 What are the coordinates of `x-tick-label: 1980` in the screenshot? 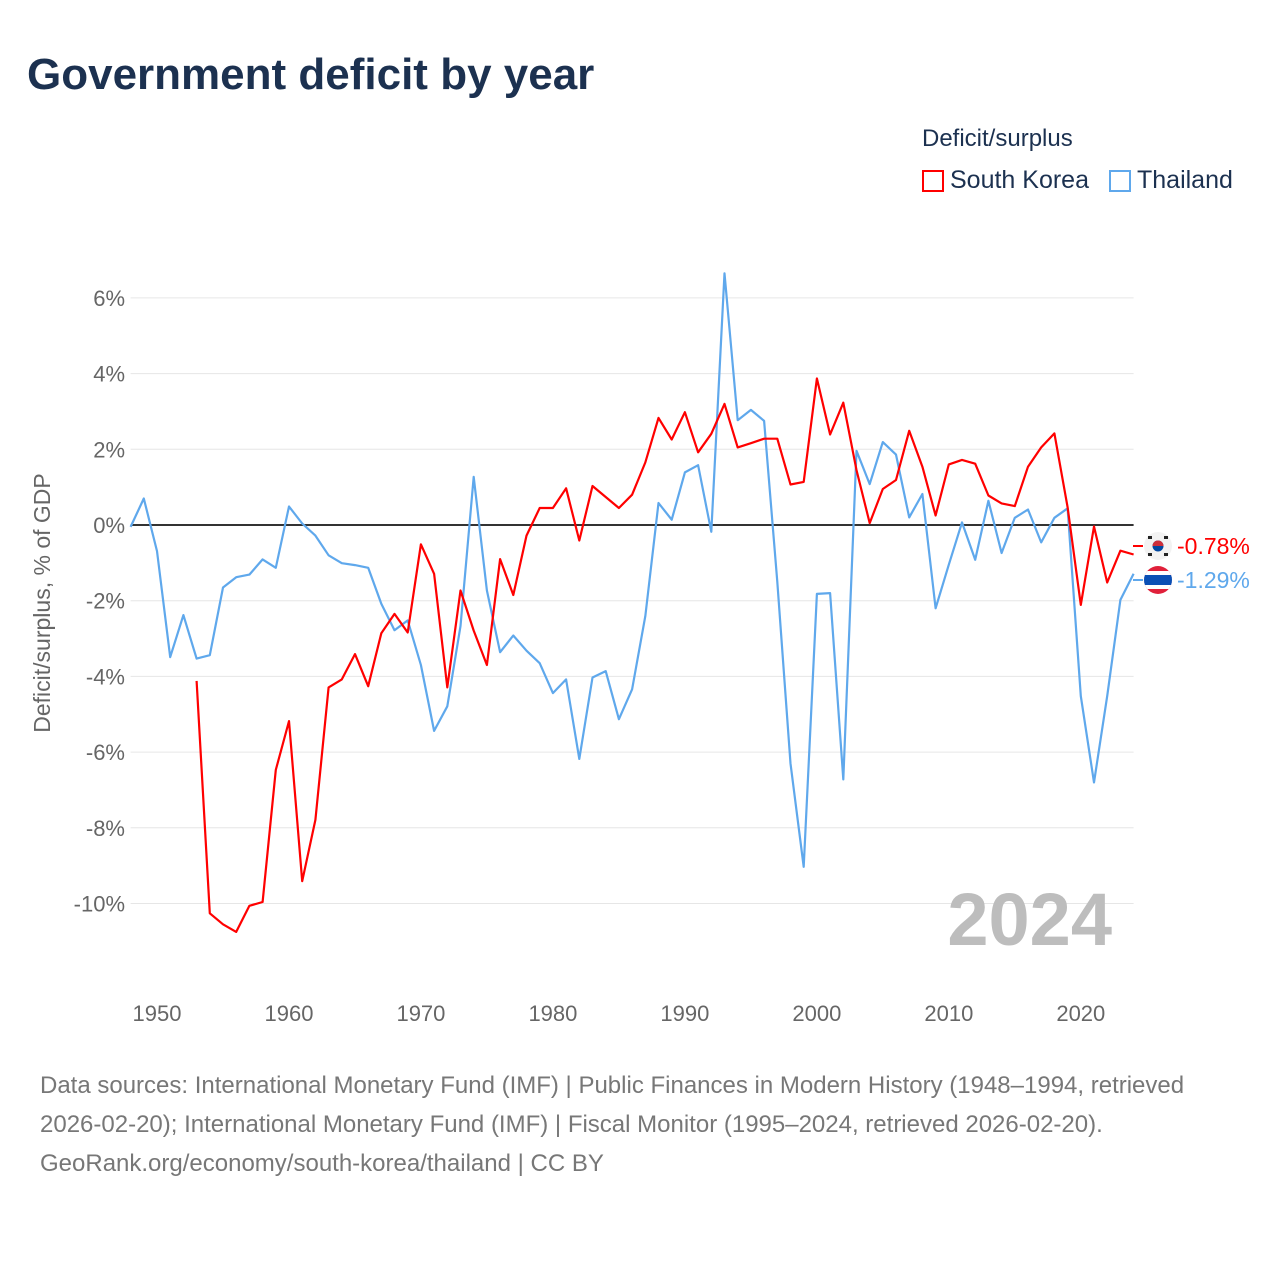 It's located at (552, 1013).